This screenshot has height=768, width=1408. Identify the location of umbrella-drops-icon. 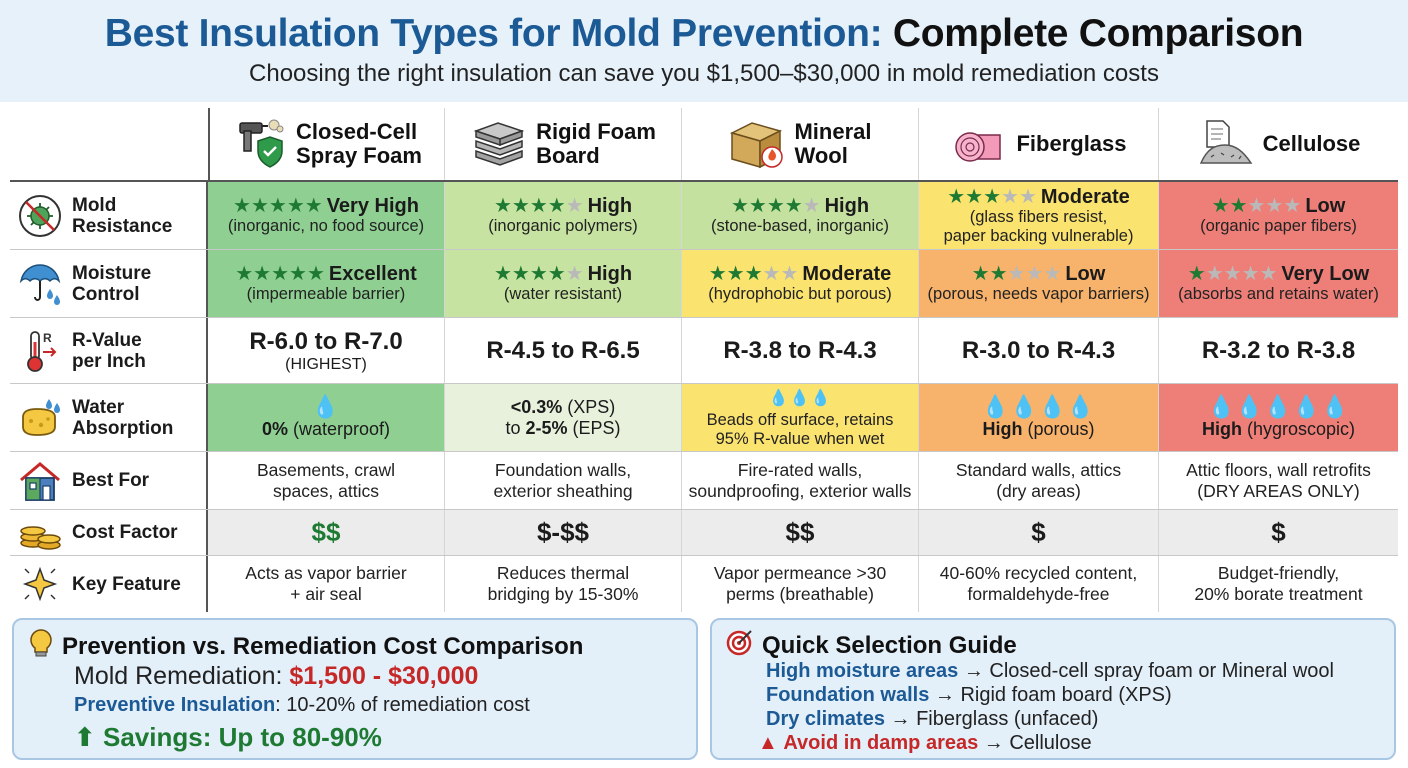
(40, 284).